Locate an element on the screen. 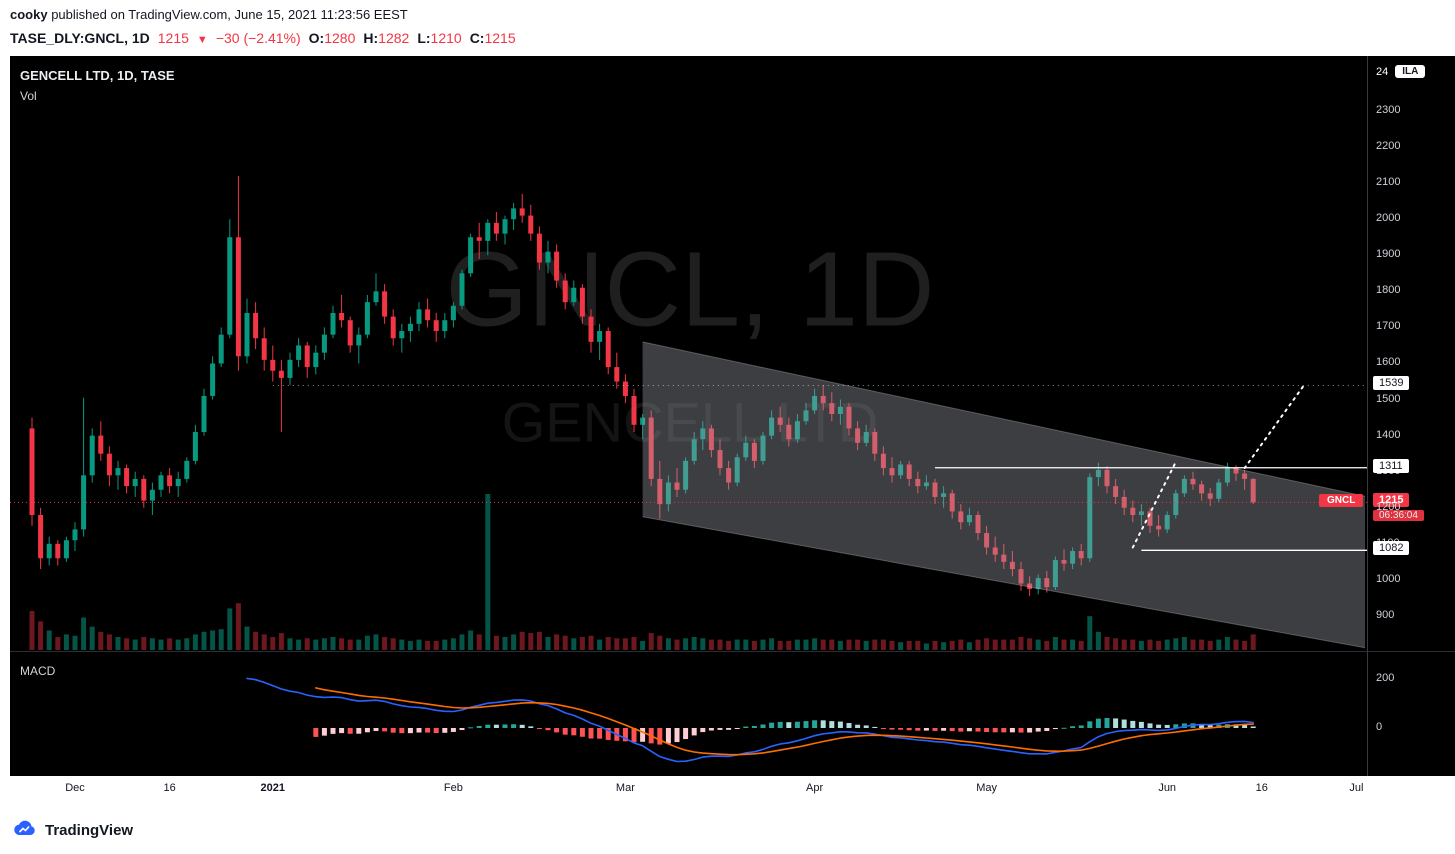  time-tick-Mar: Mar is located at coordinates (625, 788).